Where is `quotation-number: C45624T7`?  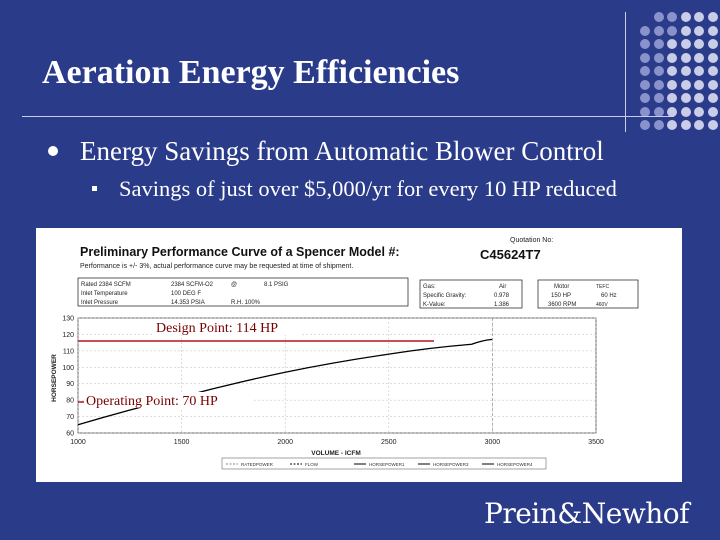 quotation-number: C45624T7 is located at coordinates (510, 254).